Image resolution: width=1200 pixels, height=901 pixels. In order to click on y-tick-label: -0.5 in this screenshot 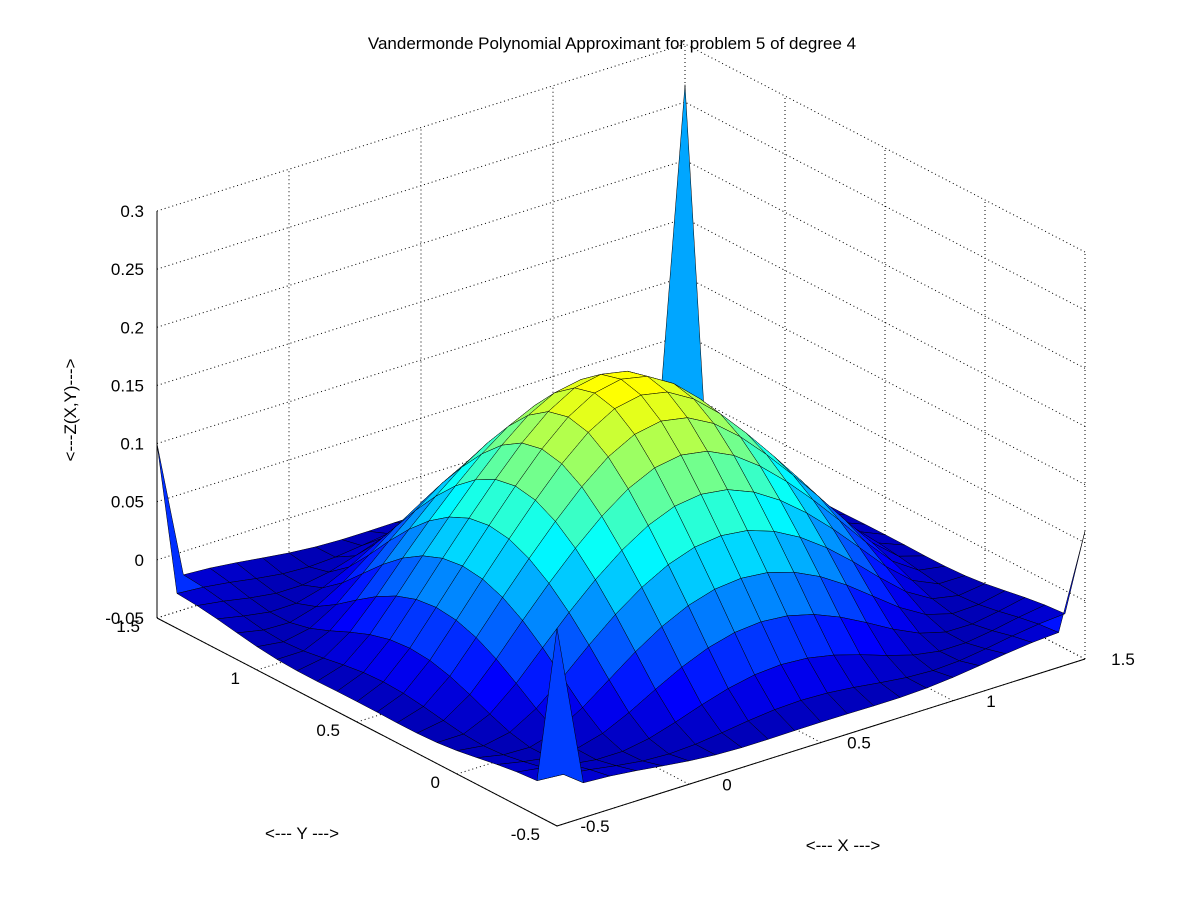, I will do `click(525, 834)`.